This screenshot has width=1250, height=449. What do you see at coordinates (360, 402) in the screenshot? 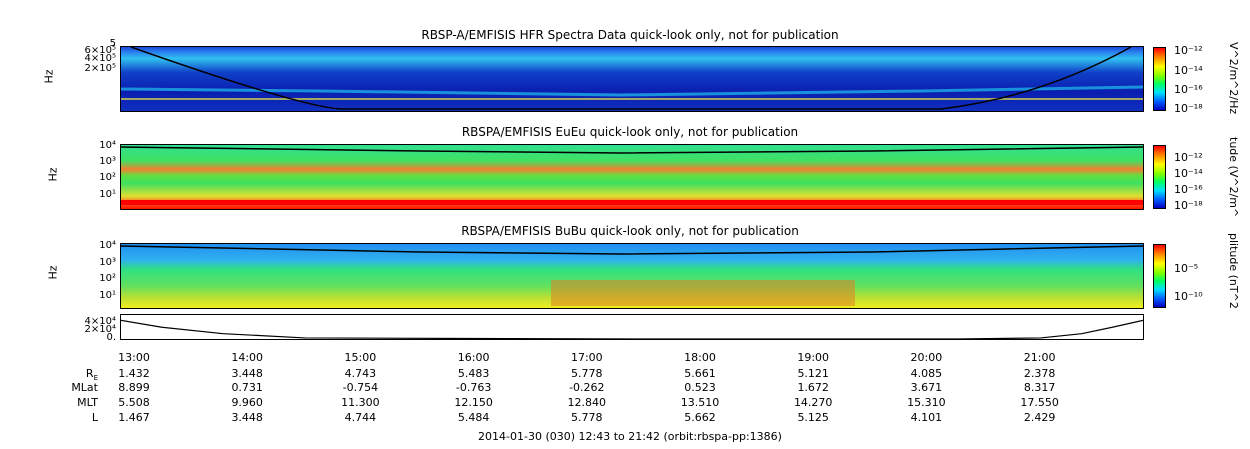
I see `row-value: 11.300` at bounding box center [360, 402].